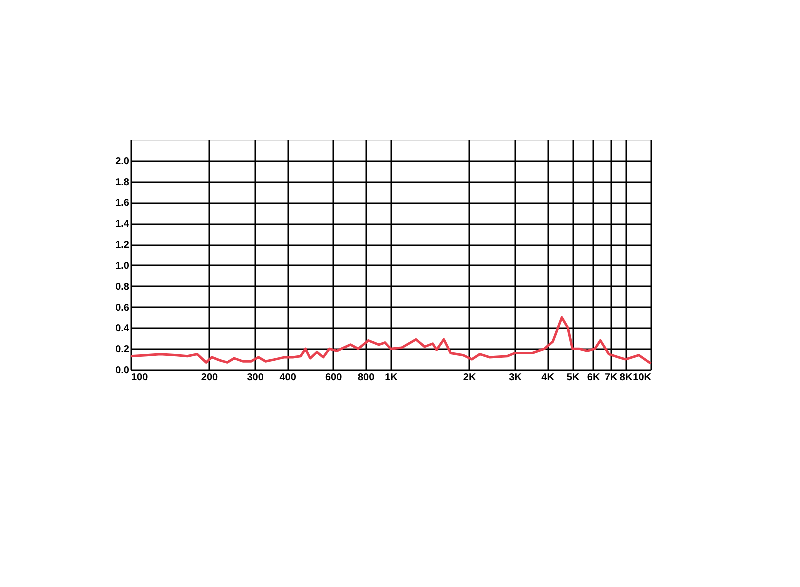 Image resolution: width=800 pixels, height=587 pixels. What do you see at coordinates (392, 378) in the screenshot?
I see `x-tick-label: 1K` at bounding box center [392, 378].